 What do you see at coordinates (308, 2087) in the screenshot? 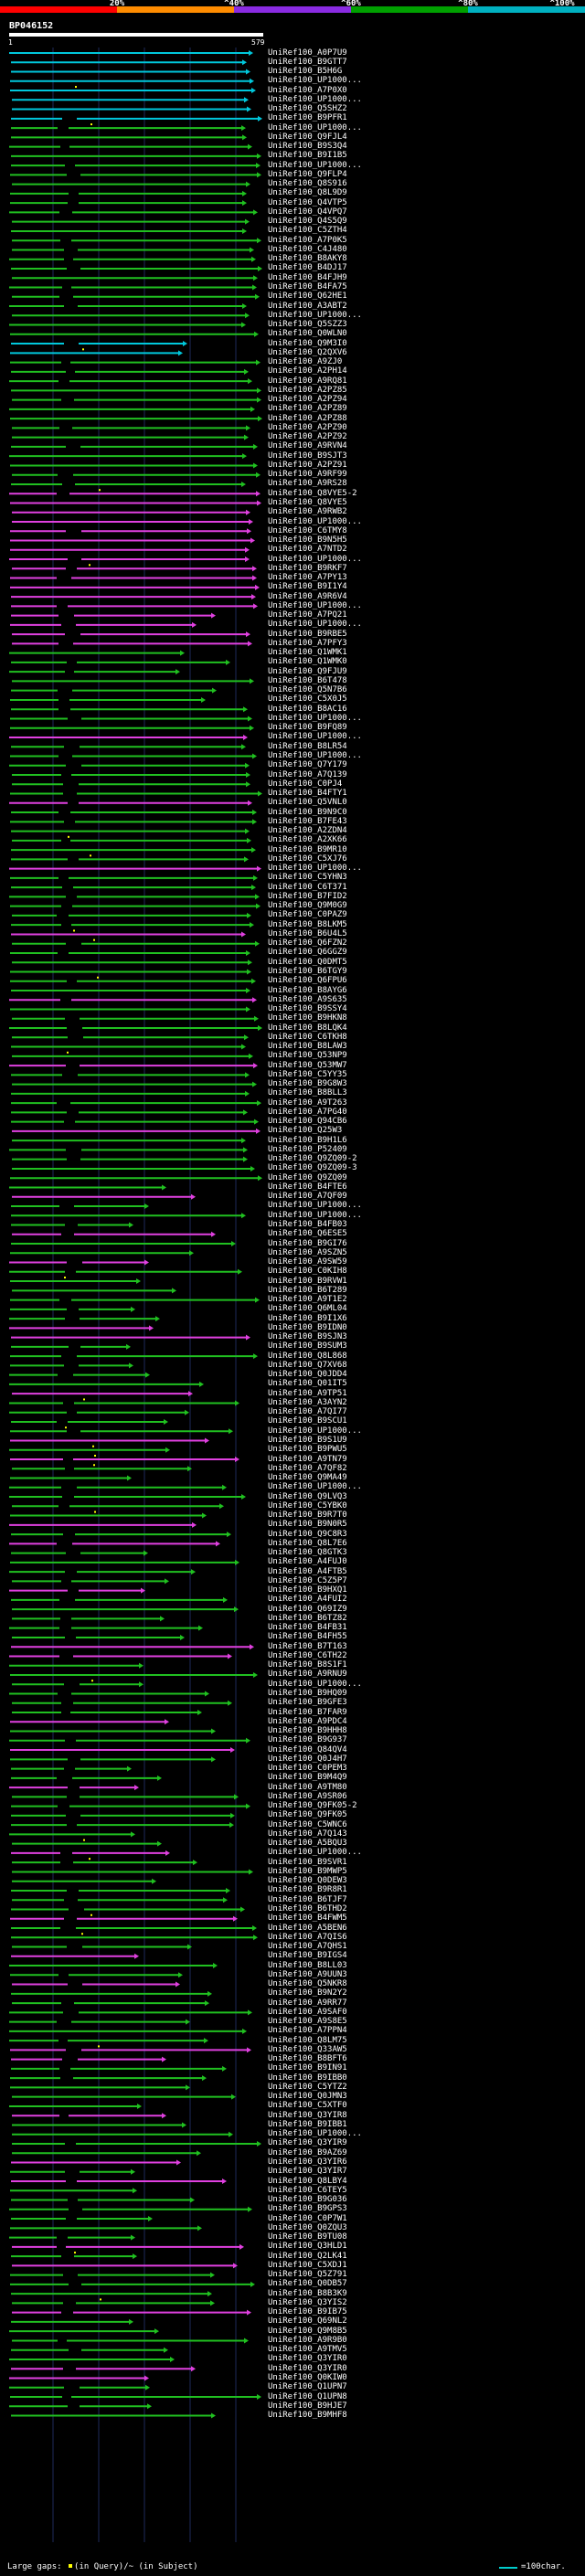
I see `hit-label: UniRef100_C5YTZ2` at bounding box center [308, 2087].